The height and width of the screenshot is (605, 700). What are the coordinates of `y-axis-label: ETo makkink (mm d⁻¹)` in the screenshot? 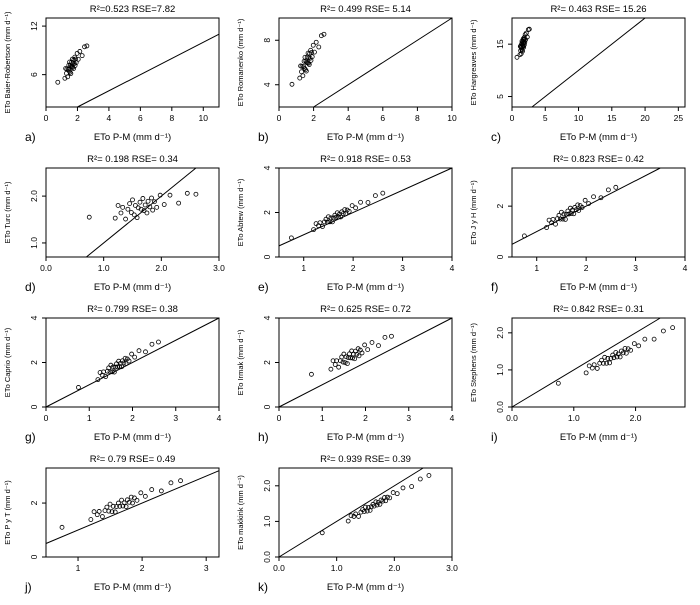 It's located at (240, 512).